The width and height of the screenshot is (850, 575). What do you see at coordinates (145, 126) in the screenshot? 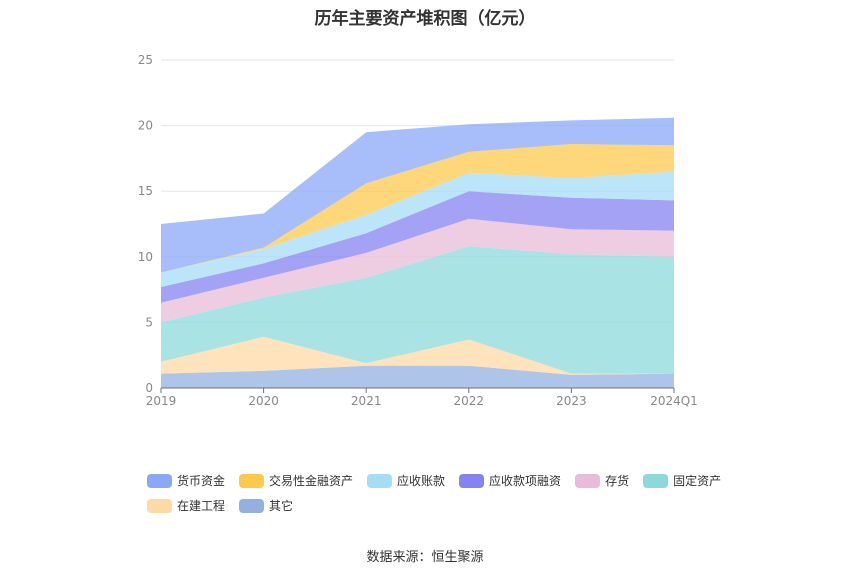
I see `y-tick-label: 20` at bounding box center [145, 126].